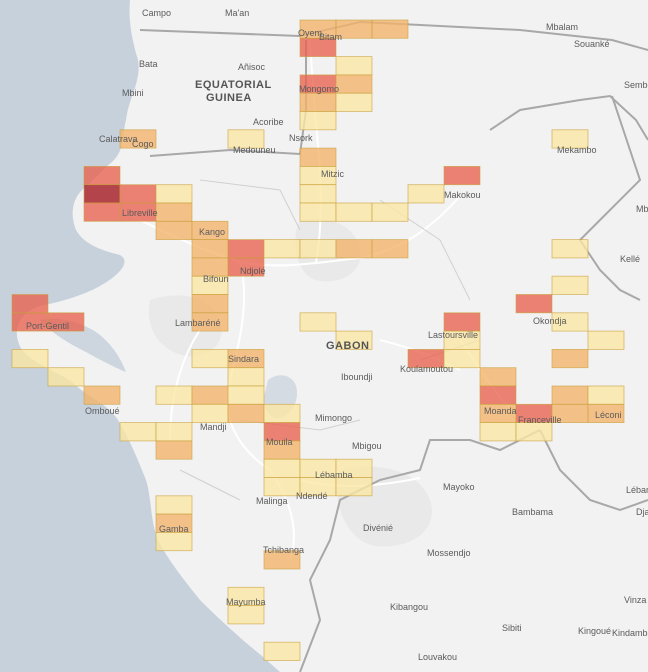 This screenshot has height=672, width=648. I want to click on place-label: Mossendjo, so click(449, 553).